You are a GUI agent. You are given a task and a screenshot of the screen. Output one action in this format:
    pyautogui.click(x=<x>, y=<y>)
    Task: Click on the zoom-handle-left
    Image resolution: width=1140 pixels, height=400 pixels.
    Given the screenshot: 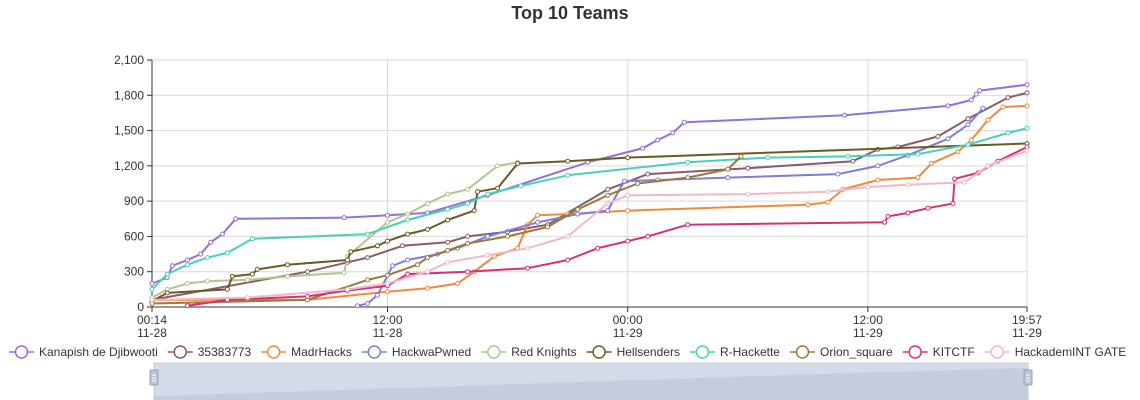 What is the action you would take?
    pyautogui.click(x=154, y=377)
    